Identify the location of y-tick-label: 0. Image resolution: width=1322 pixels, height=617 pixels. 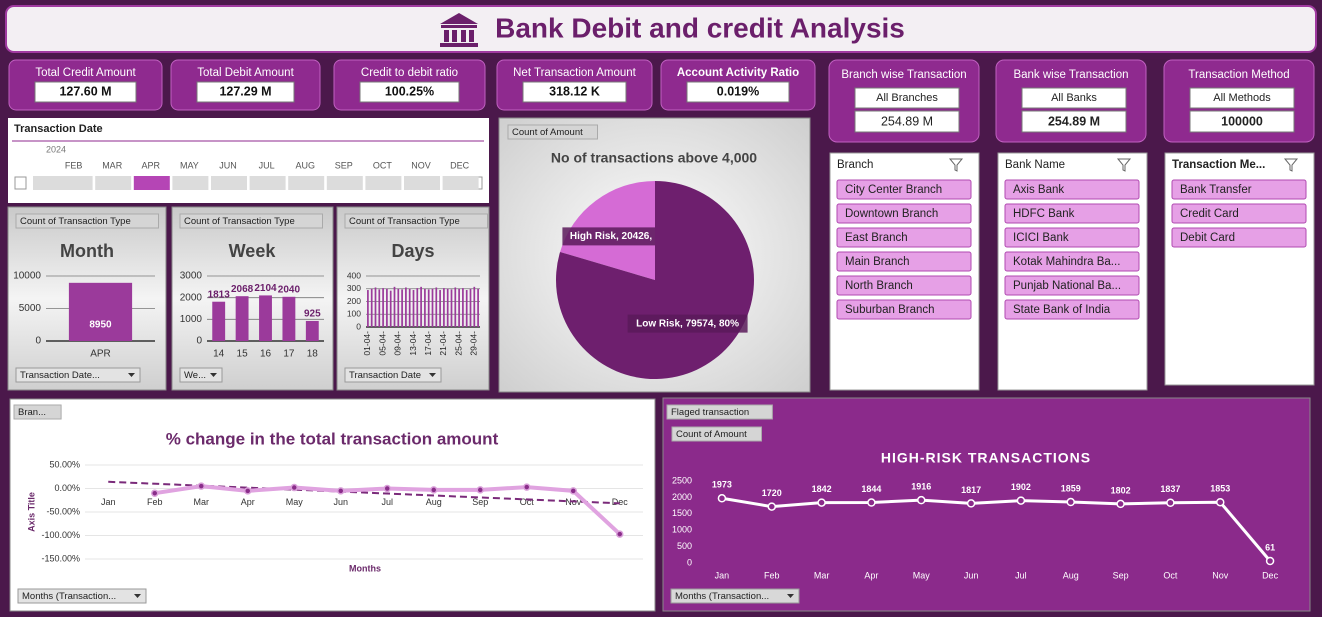
(358, 326).